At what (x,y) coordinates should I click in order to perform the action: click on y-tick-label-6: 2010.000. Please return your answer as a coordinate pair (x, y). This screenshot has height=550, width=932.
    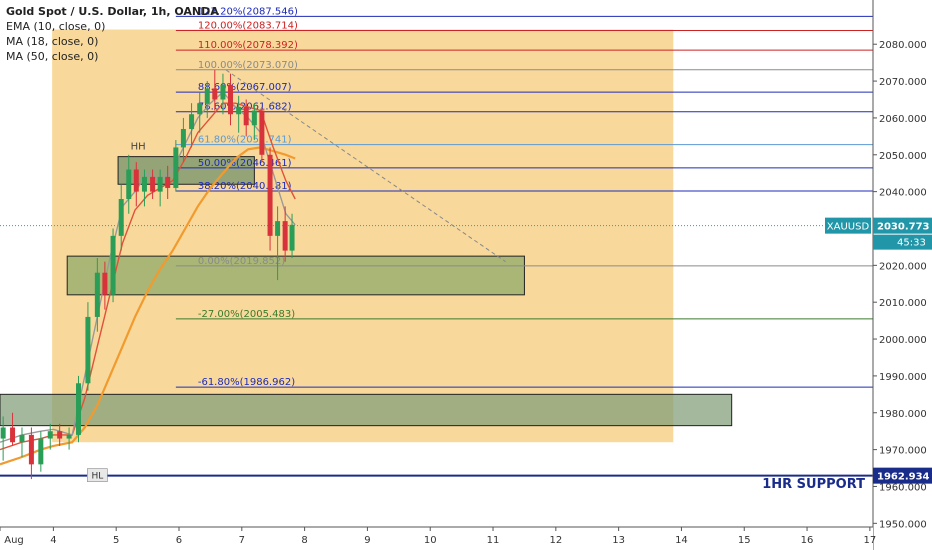
    Looking at the image, I should click on (903, 303).